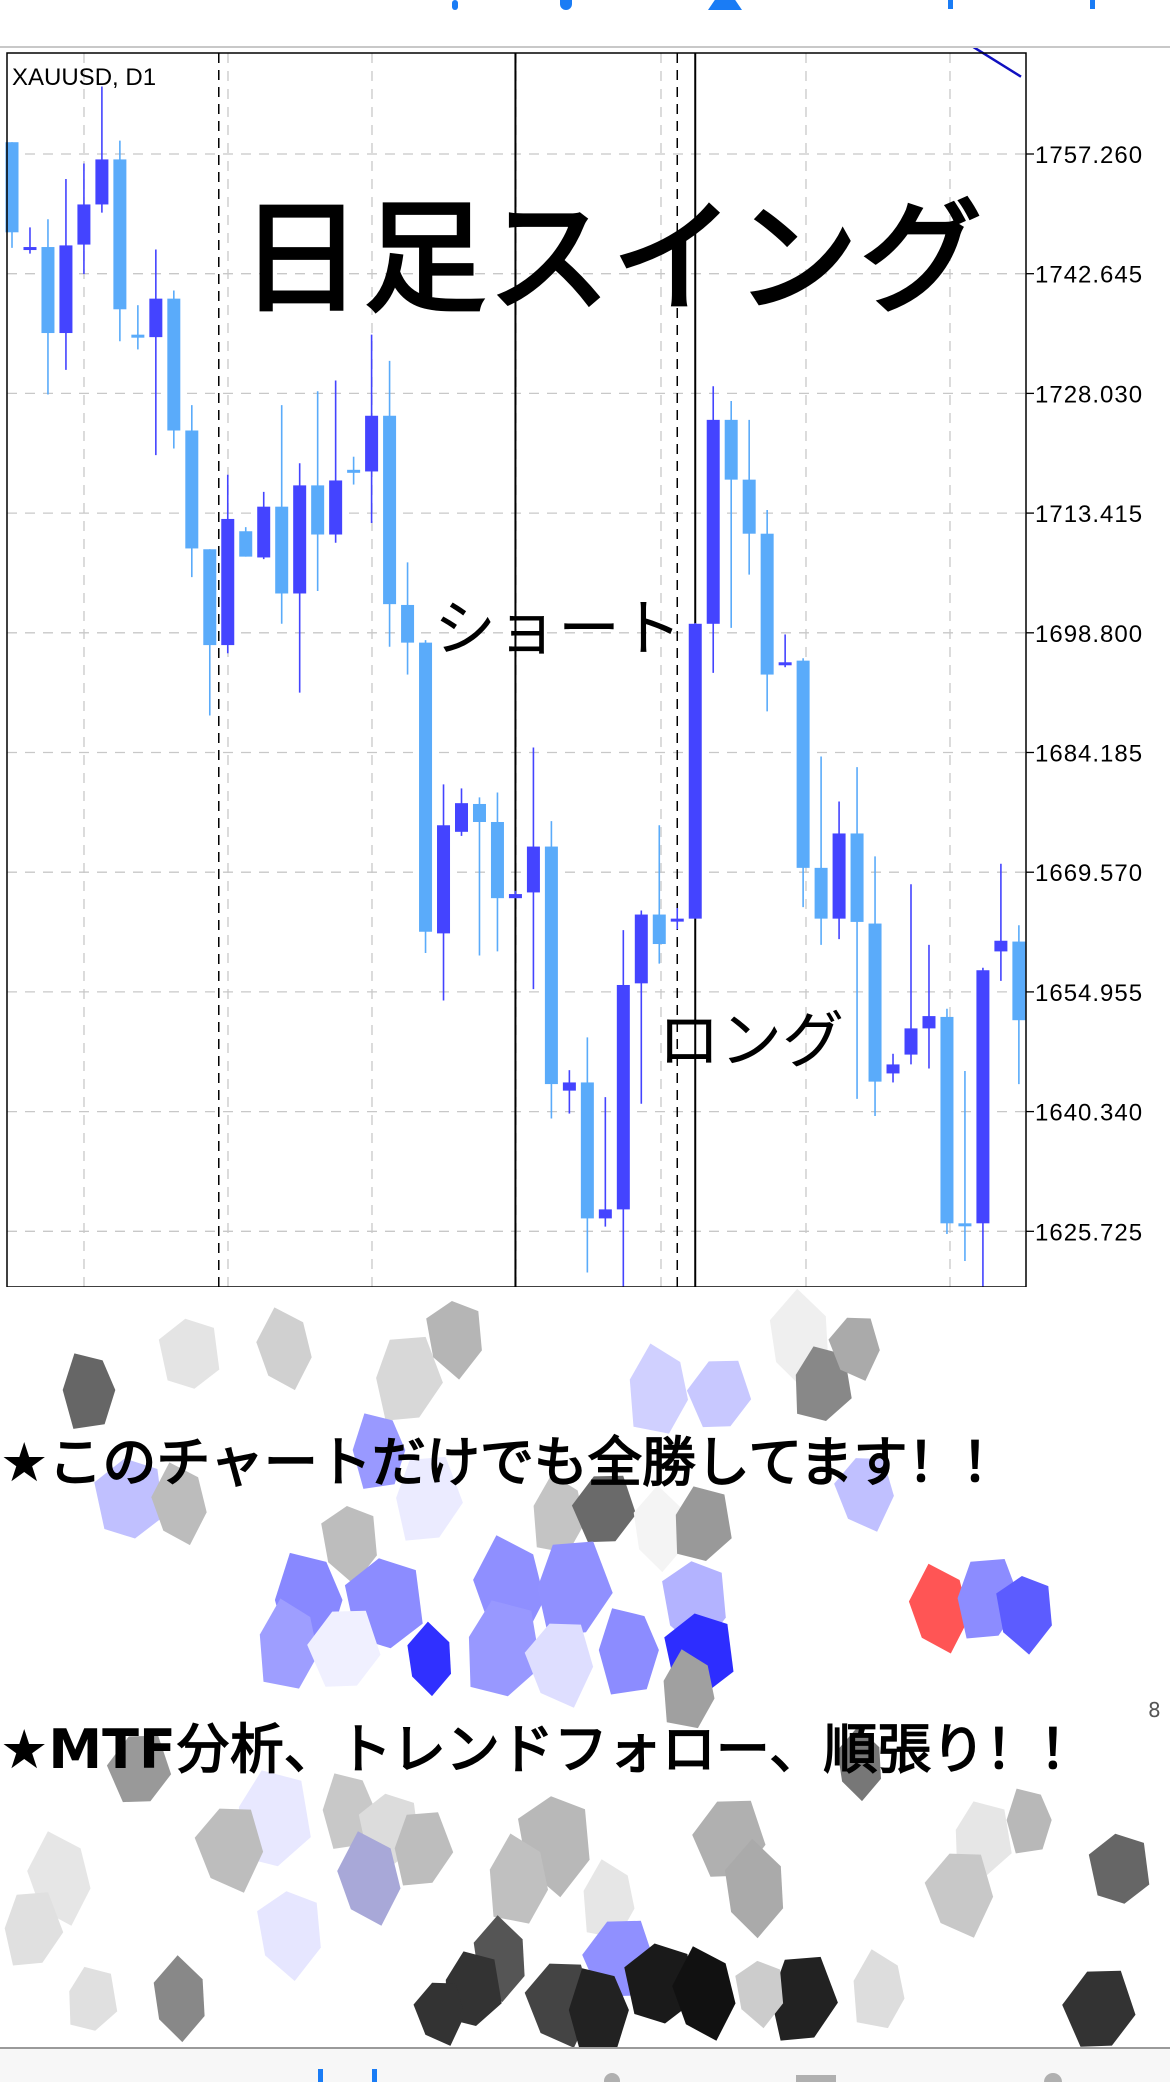 This screenshot has height=2082, width=1170. I want to click on y-tick-label: 1713.415, so click(1089, 514).